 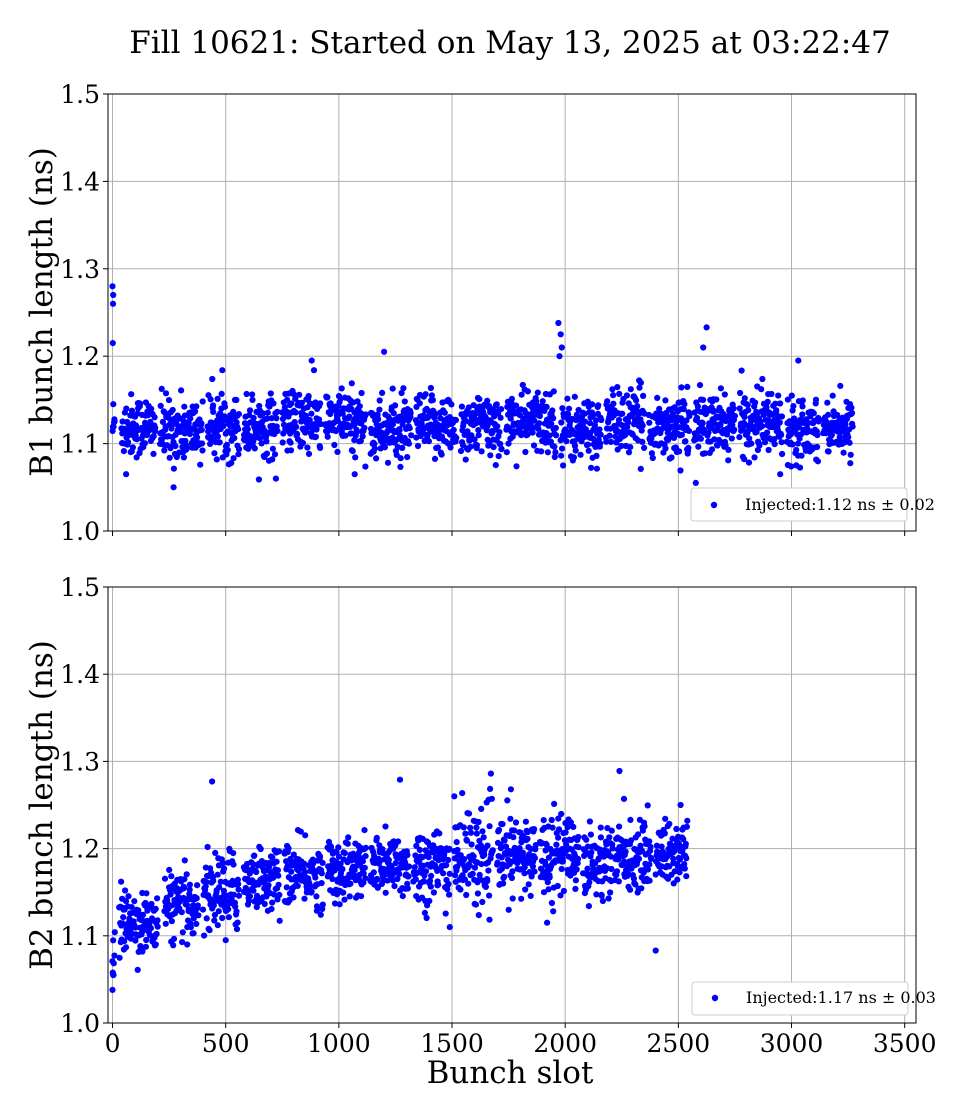 What do you see at coordinates (841, 997) in the screenshot?
I see `b2-legend-label: Injected:1.17 ns ± 0.03` at bounding box center [841, 997].